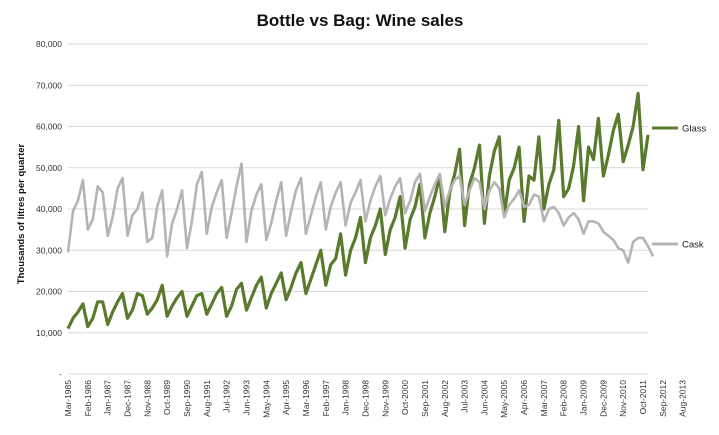 The width and height of the screenshot is (719, 435). I want to click on y-tick-label: 70,000, so click(49, 85).